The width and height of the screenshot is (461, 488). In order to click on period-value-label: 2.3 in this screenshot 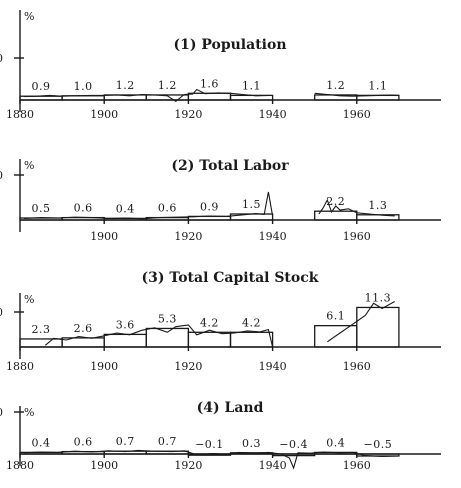, I will do `click(41, 329)`.